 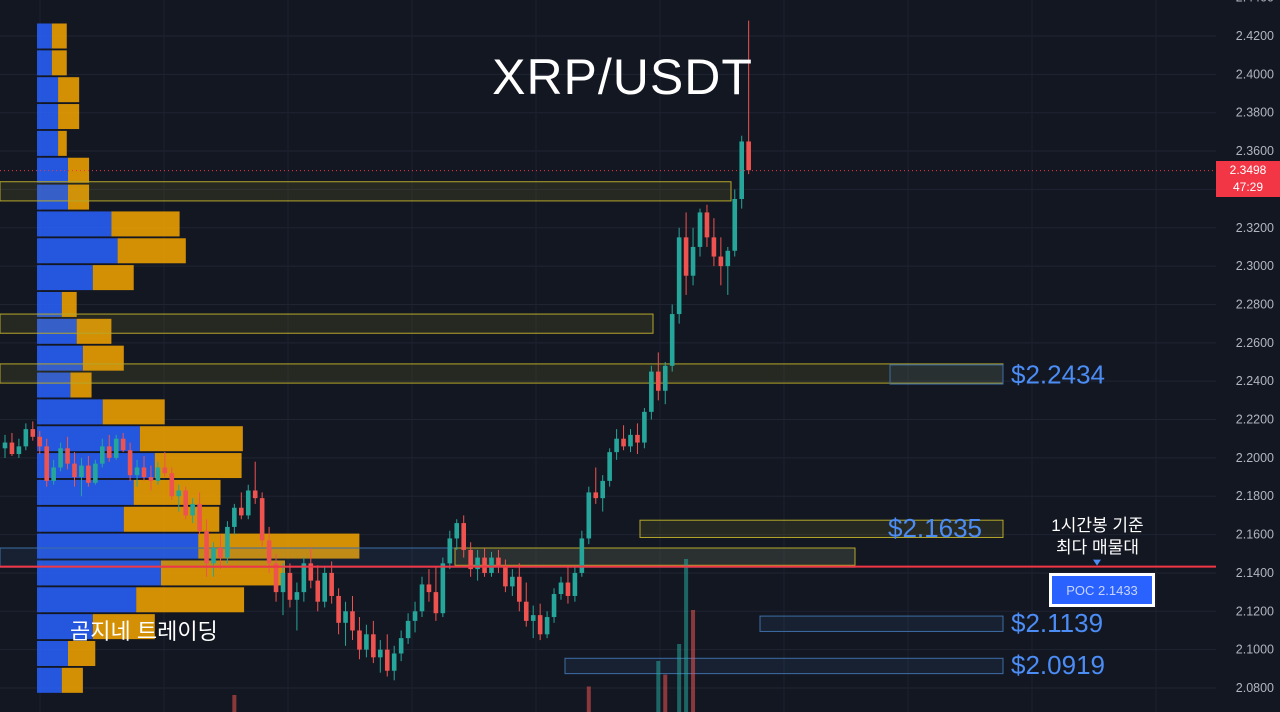 I want to click on poc-label-text: POC, so click(x=1080, y=590).